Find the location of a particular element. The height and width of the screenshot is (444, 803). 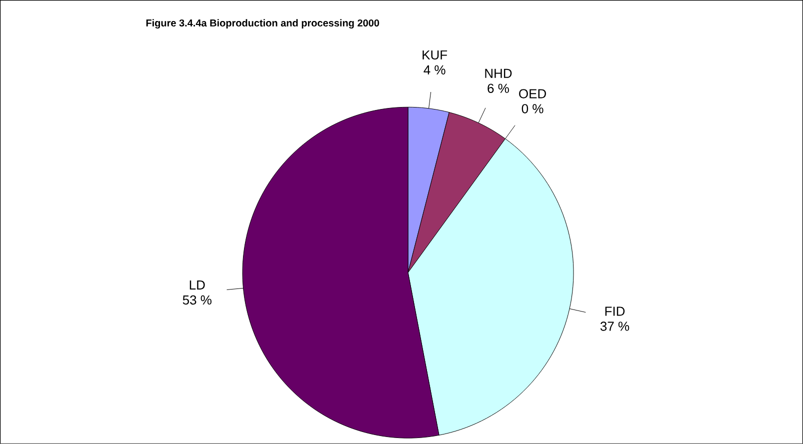

text: 0 % is located at coordinates (533, 109).